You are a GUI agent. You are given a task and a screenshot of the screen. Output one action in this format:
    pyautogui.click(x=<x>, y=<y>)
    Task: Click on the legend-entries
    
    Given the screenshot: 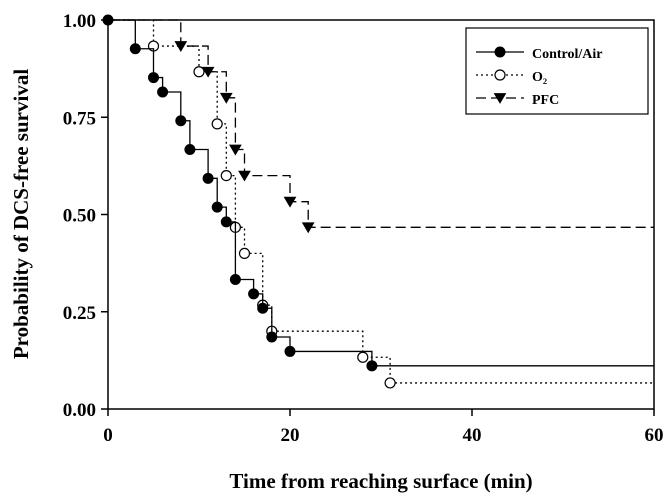 What is the action you would take?
    pyautogui.click(x=500, y=75)
    